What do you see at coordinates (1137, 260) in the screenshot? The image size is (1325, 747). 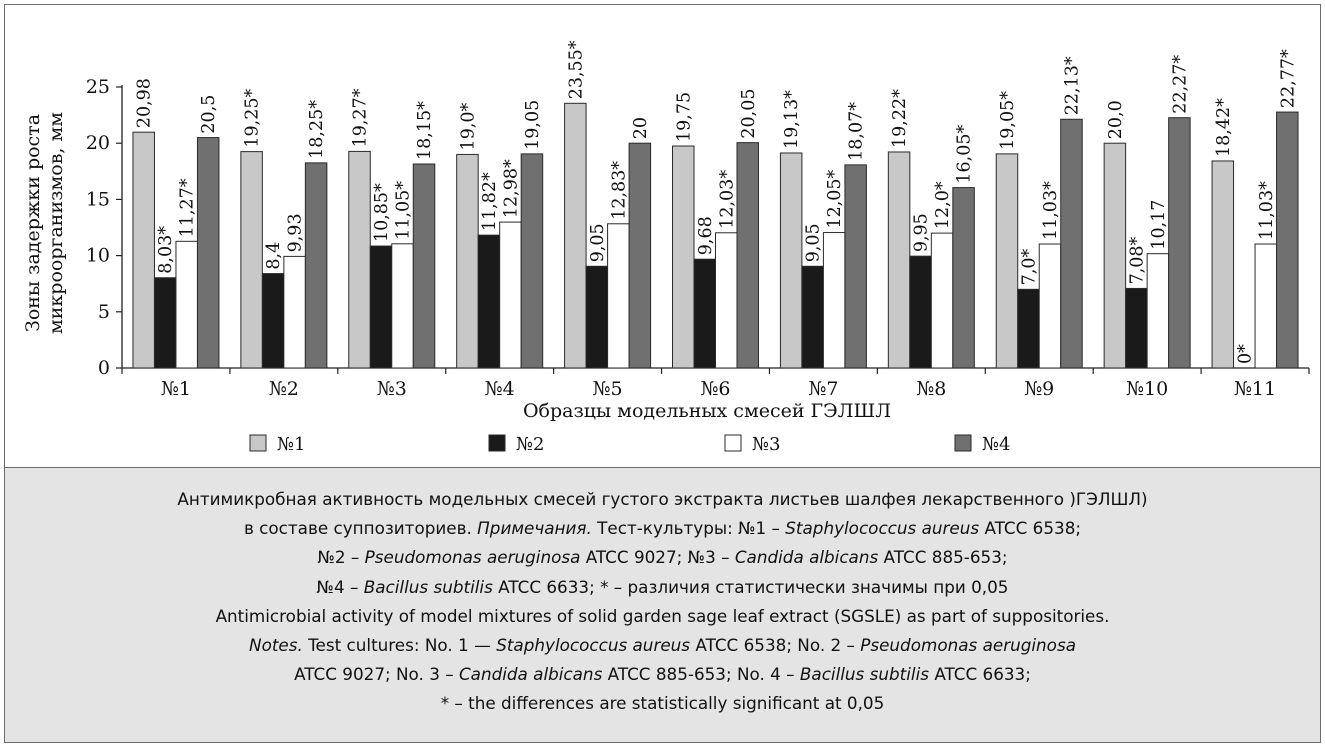 I see `bar-value-label: 7,08*` at bounding box center [1137, 260].